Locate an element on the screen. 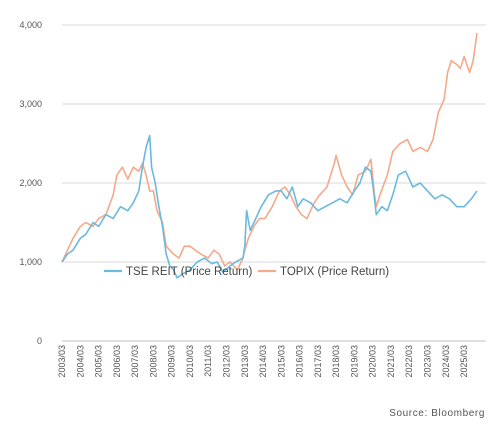  x-tick-label: 2007/03 is located at coordinates (135, 361).